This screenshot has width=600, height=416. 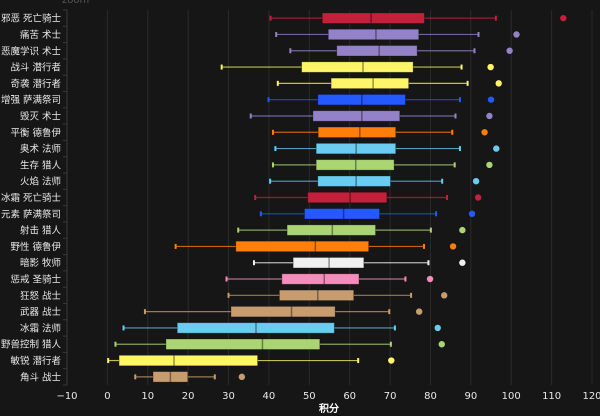 What do you see at coordinates (329, 408) in the screenshot?
I see `x-axis-title: 积分` at bounding box center [329, 408].